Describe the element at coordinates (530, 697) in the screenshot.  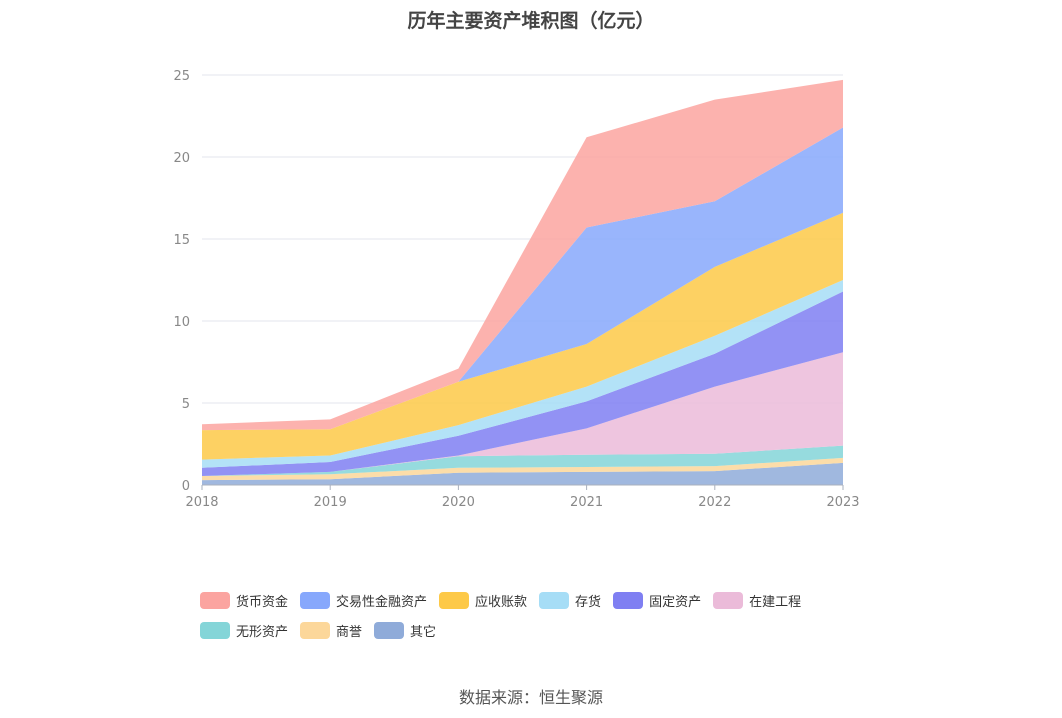
I see `source-note: 数据来源：恒生聚源` at that location.